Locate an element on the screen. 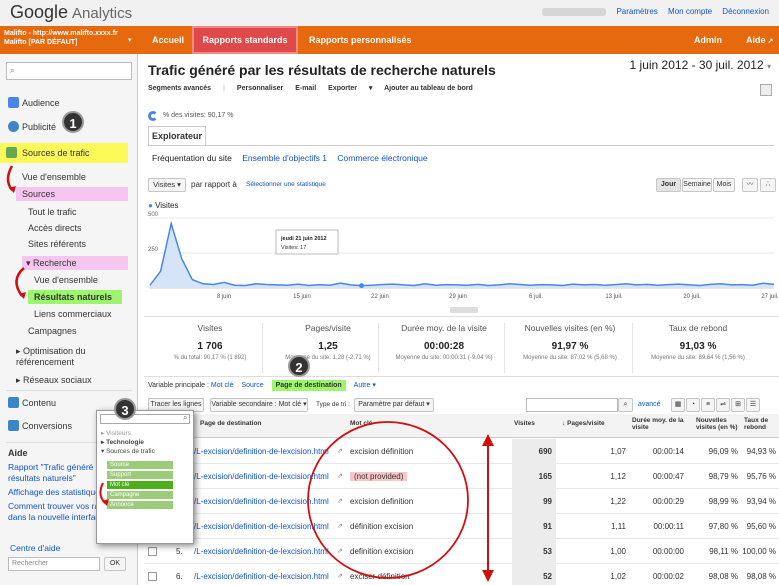  dropdown-section-technologie: ▸ Technologie is located at coordinates (122, 442).